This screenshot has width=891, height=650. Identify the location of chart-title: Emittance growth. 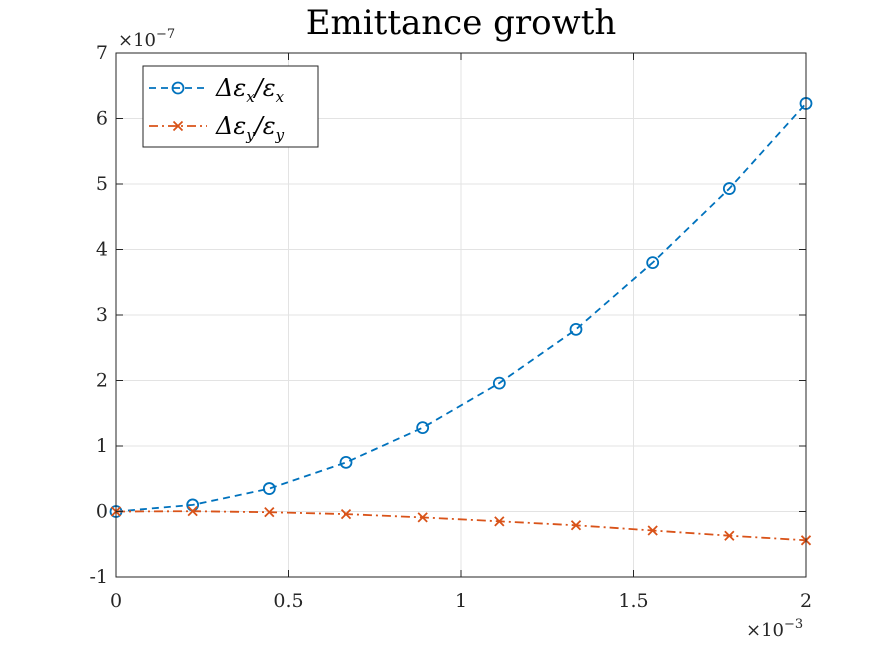
(461, 23).